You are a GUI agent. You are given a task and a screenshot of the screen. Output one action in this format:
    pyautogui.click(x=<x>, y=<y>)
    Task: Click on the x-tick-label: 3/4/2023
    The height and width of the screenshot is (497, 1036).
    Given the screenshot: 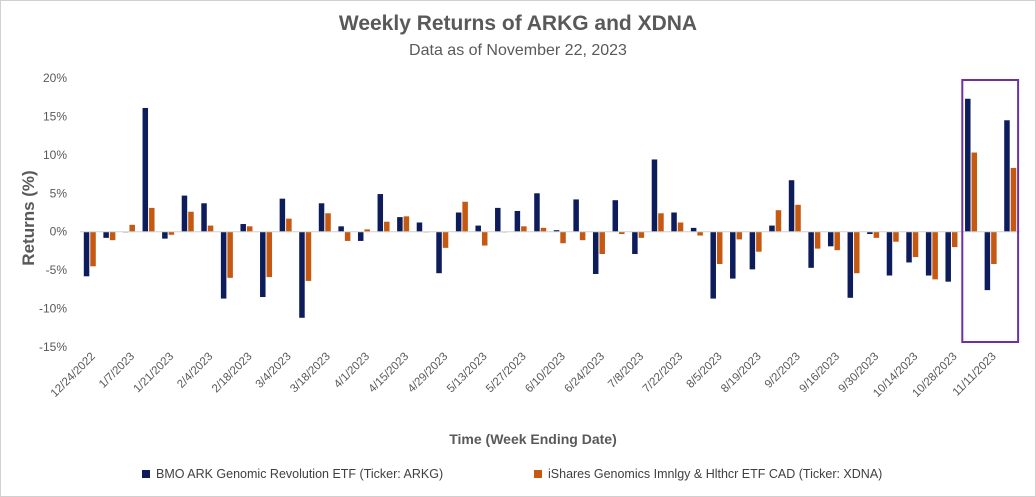 What is the action you would take?
    pyautogui.click(x=274, y=371)
    